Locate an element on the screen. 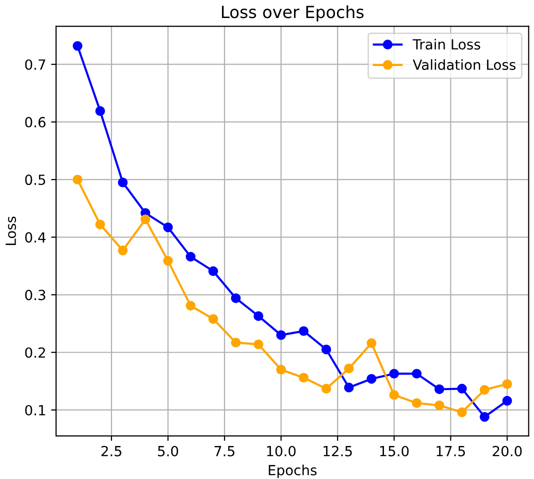  x-tick-label: 5.0 is located at coordinates (168, 451).